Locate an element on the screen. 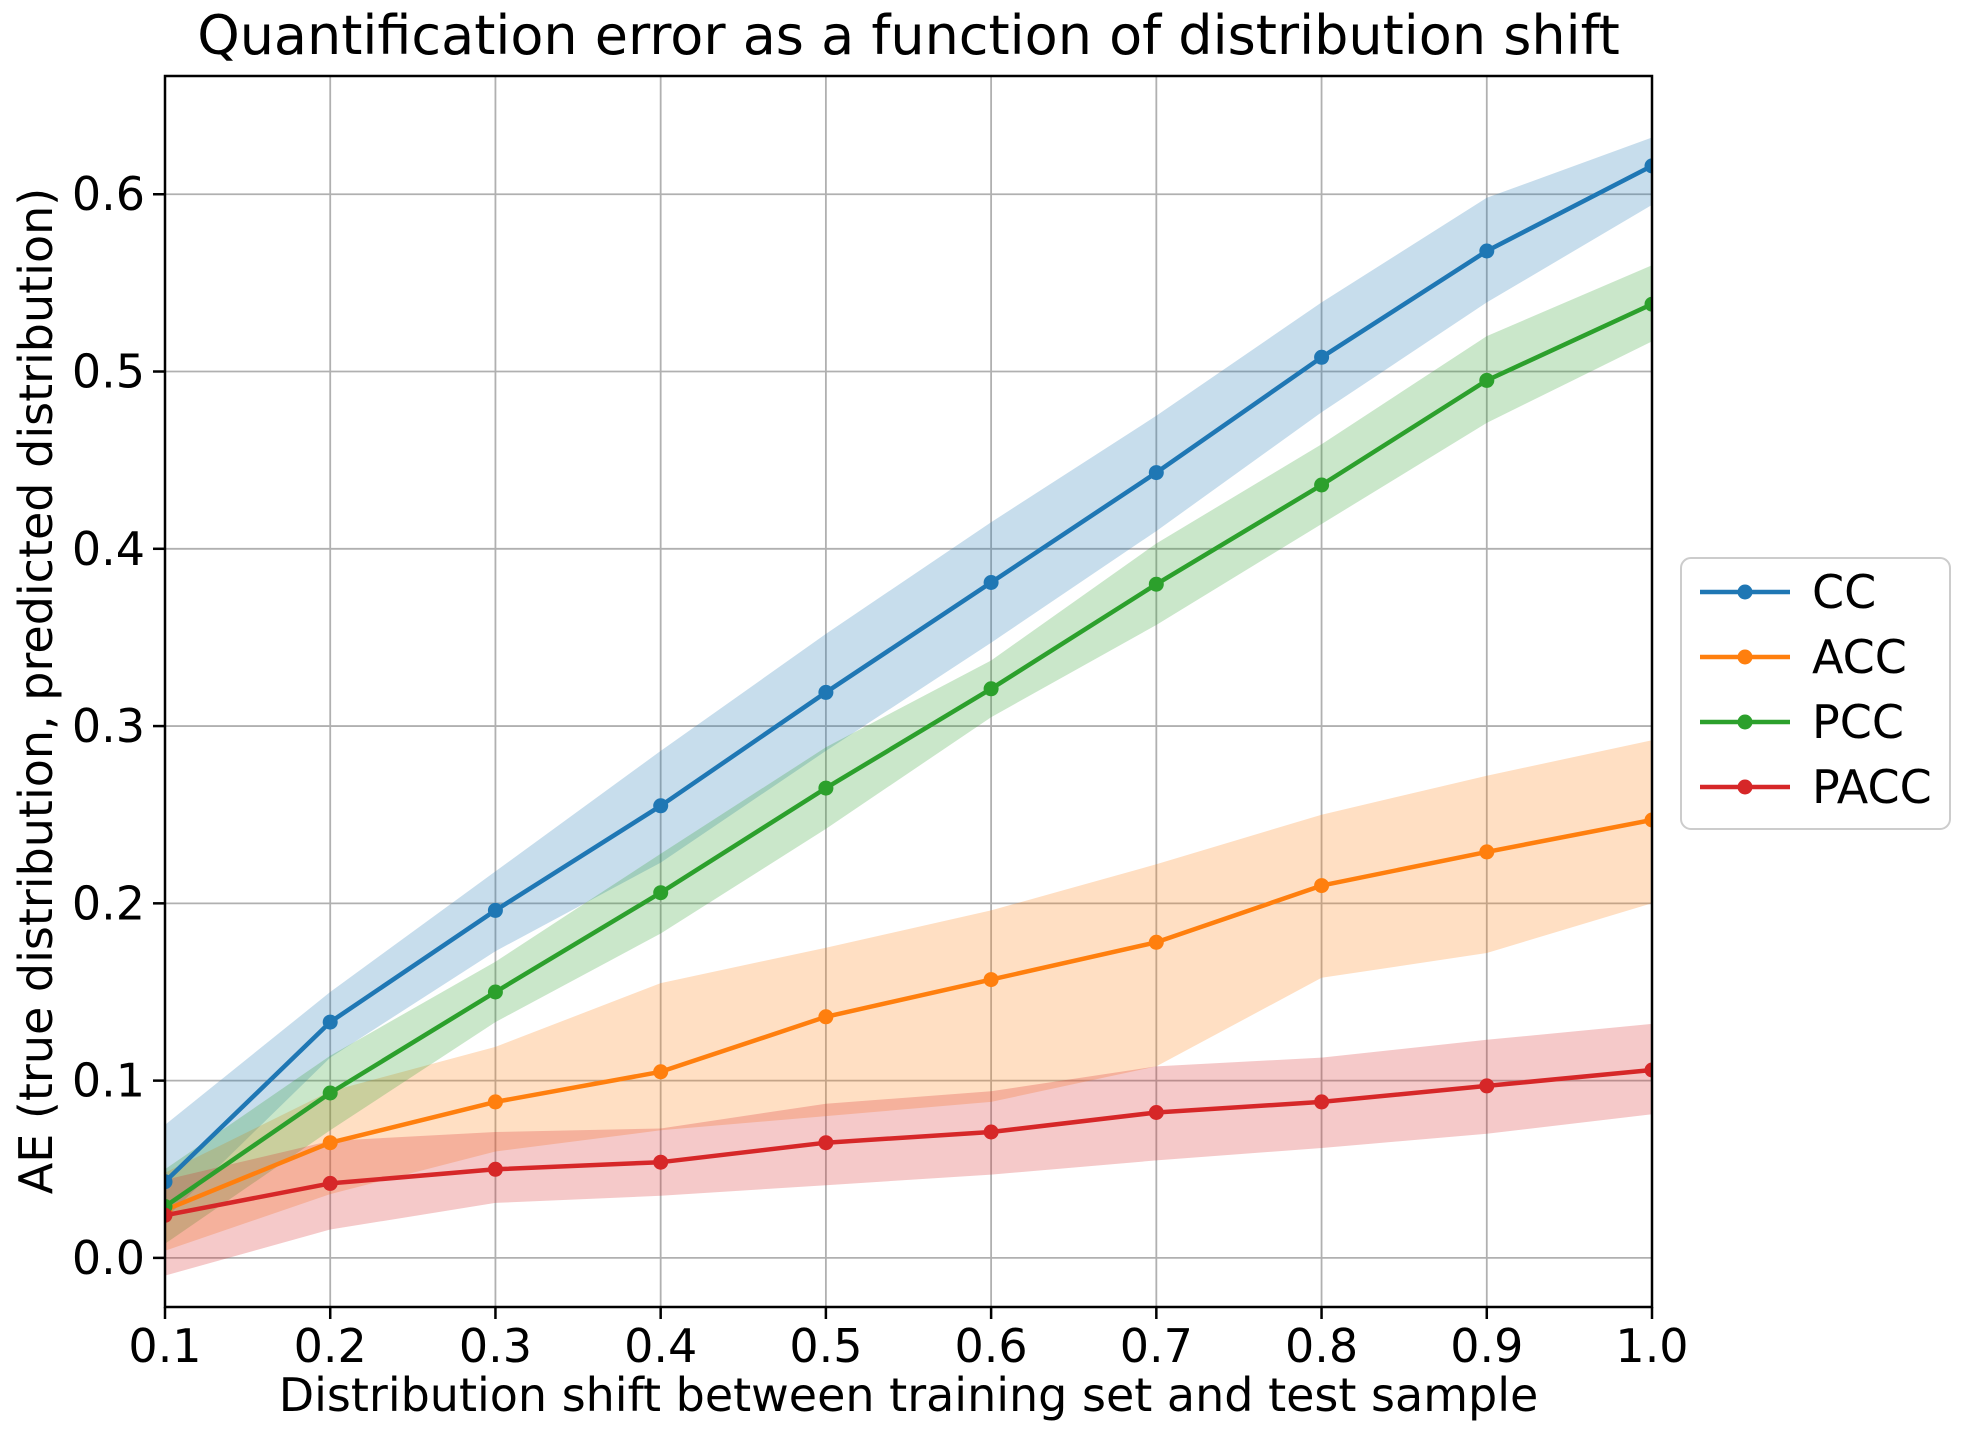 This screenshot has height=1446, width=1969. x-tick-label: 0.5 is located at coordinates (825, 1346).